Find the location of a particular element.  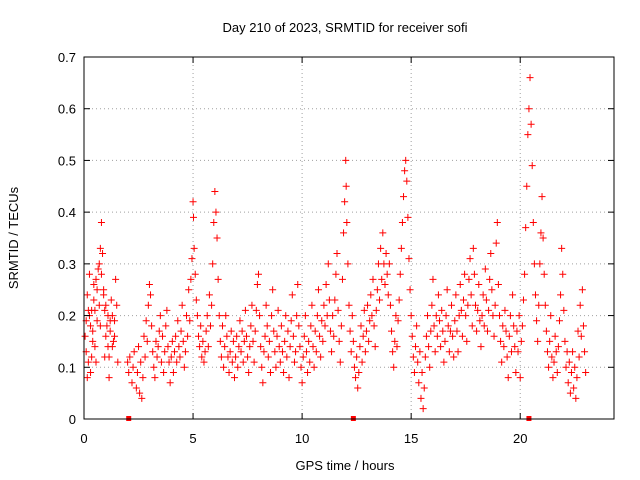

y-tick-label: 0.4 is located at coordinates (67, 212).